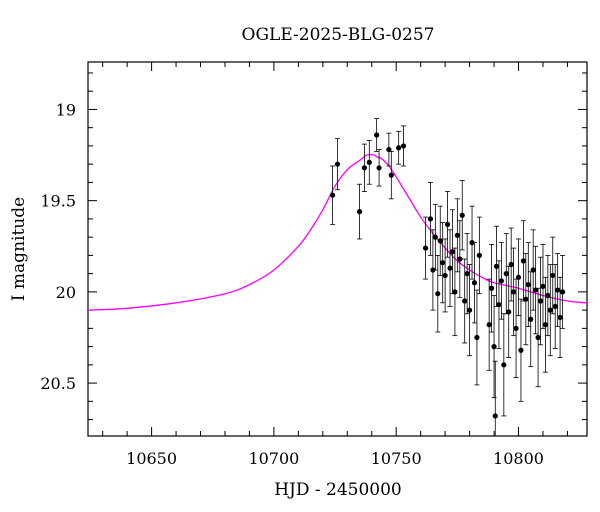 This screenshot has width=600, height=512. Describe the element at coordinates (396, 458) in the screenshot. I see `x-tick-label: 10750` at that location.